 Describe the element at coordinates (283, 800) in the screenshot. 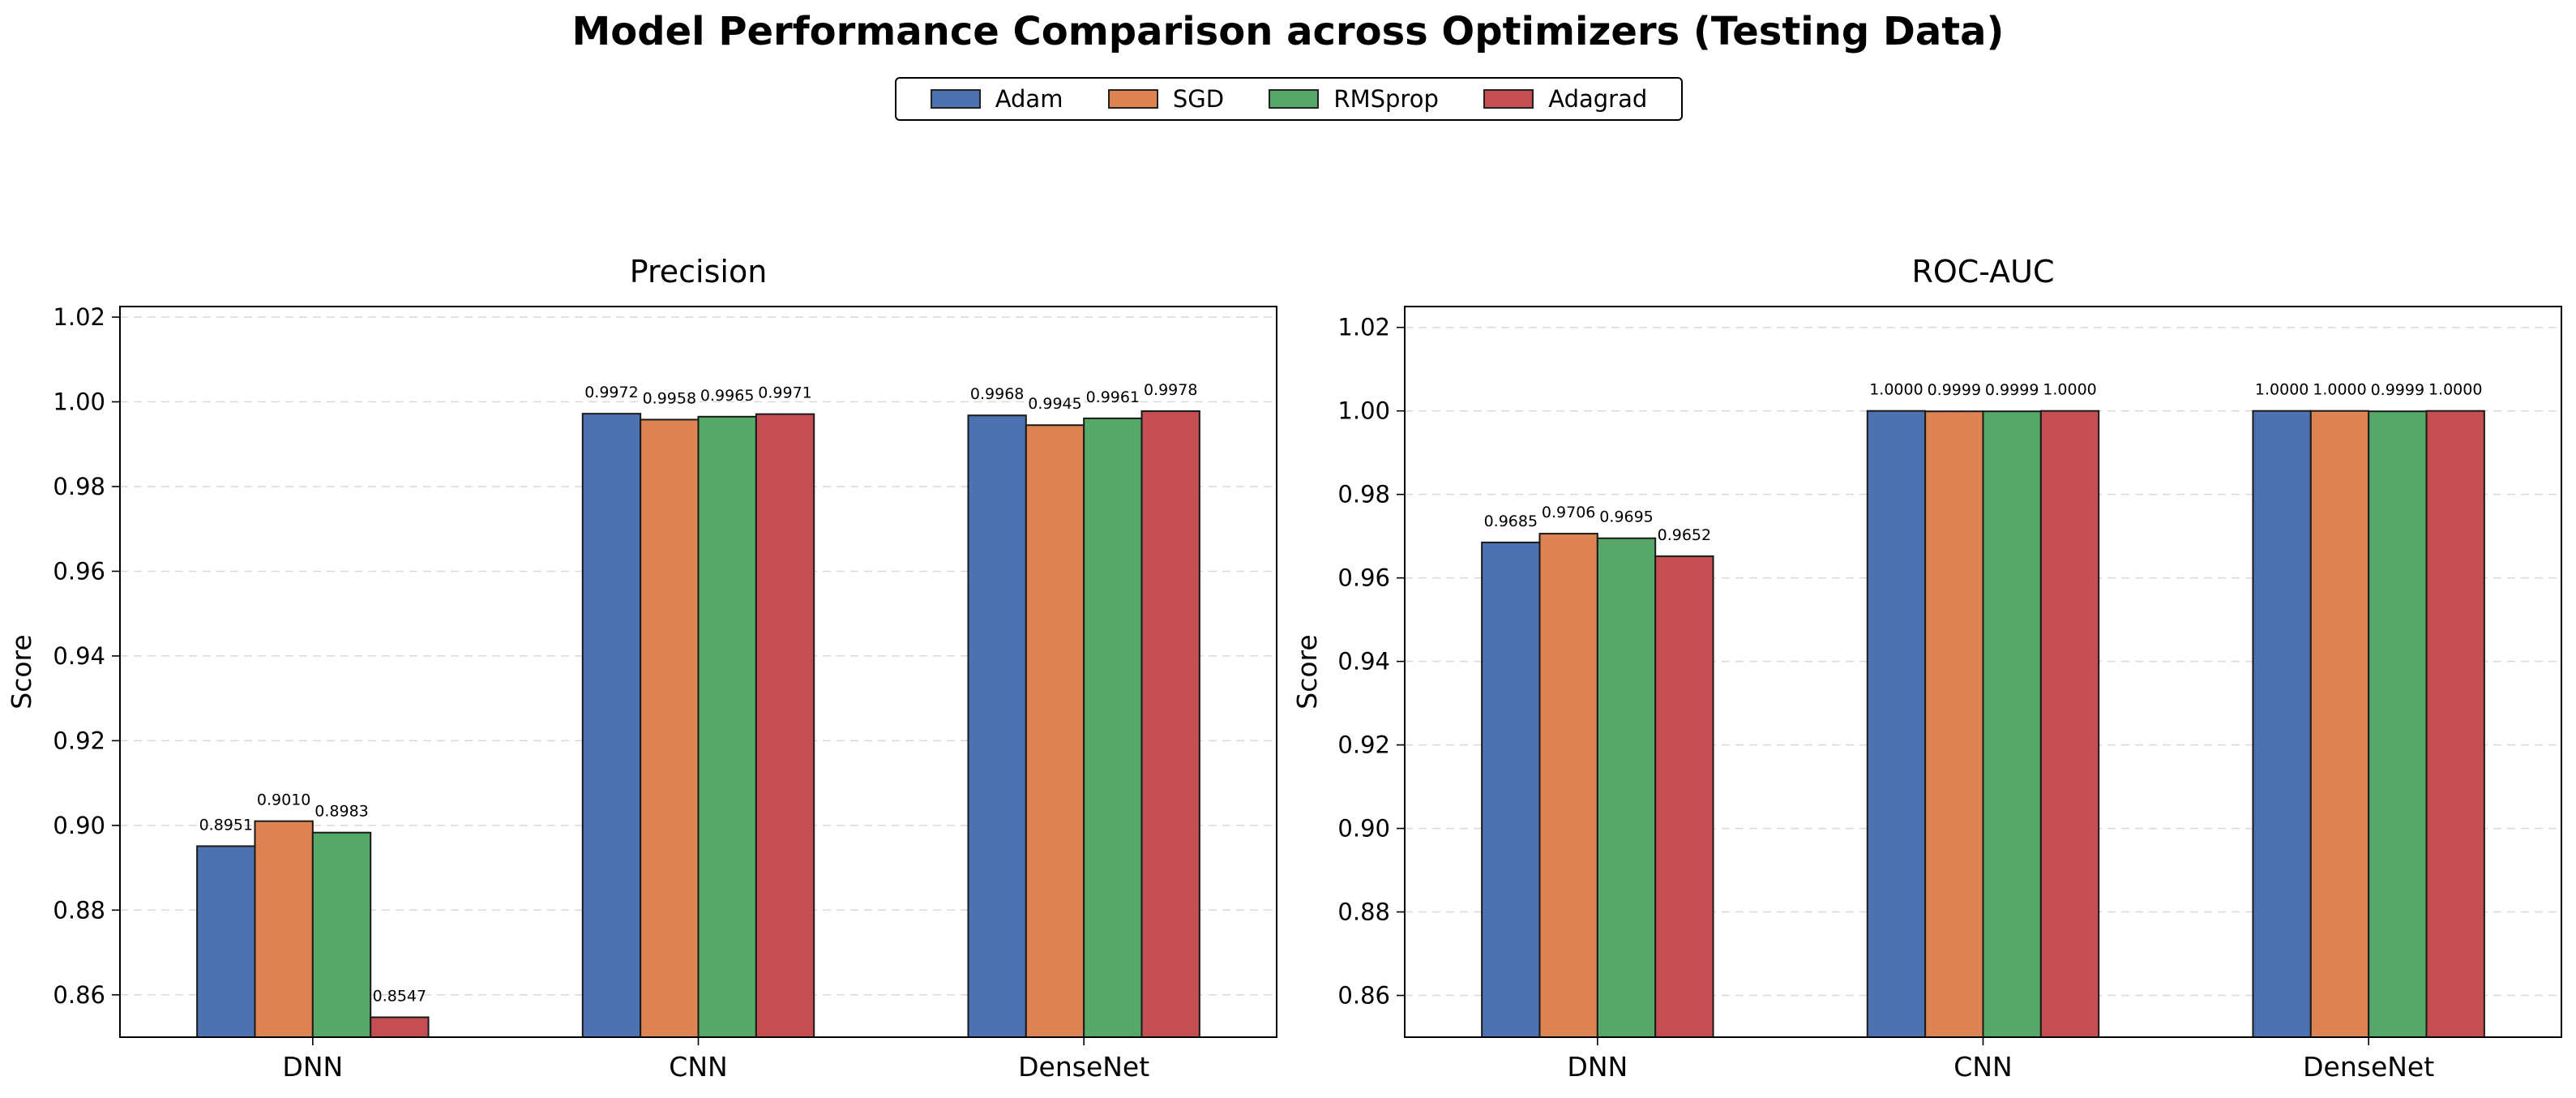

I see `value-label: 0.9010` at that location.